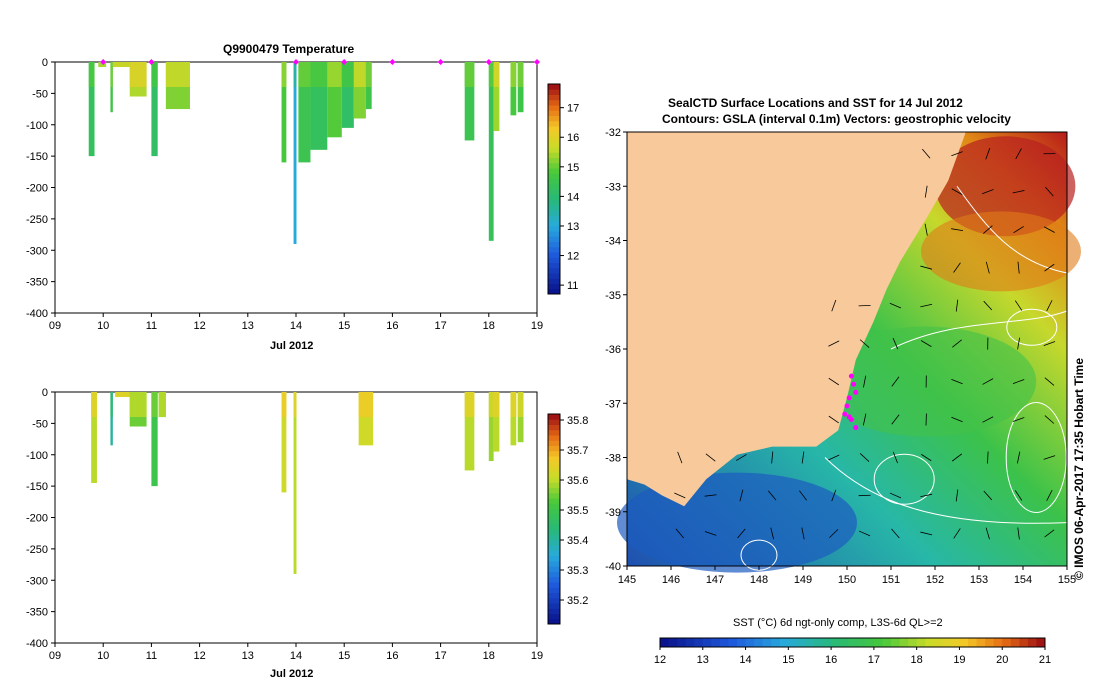 This screenshot has width=1099, height=700. I want to click on map-x-tick-label: 151, so click(891, 579).